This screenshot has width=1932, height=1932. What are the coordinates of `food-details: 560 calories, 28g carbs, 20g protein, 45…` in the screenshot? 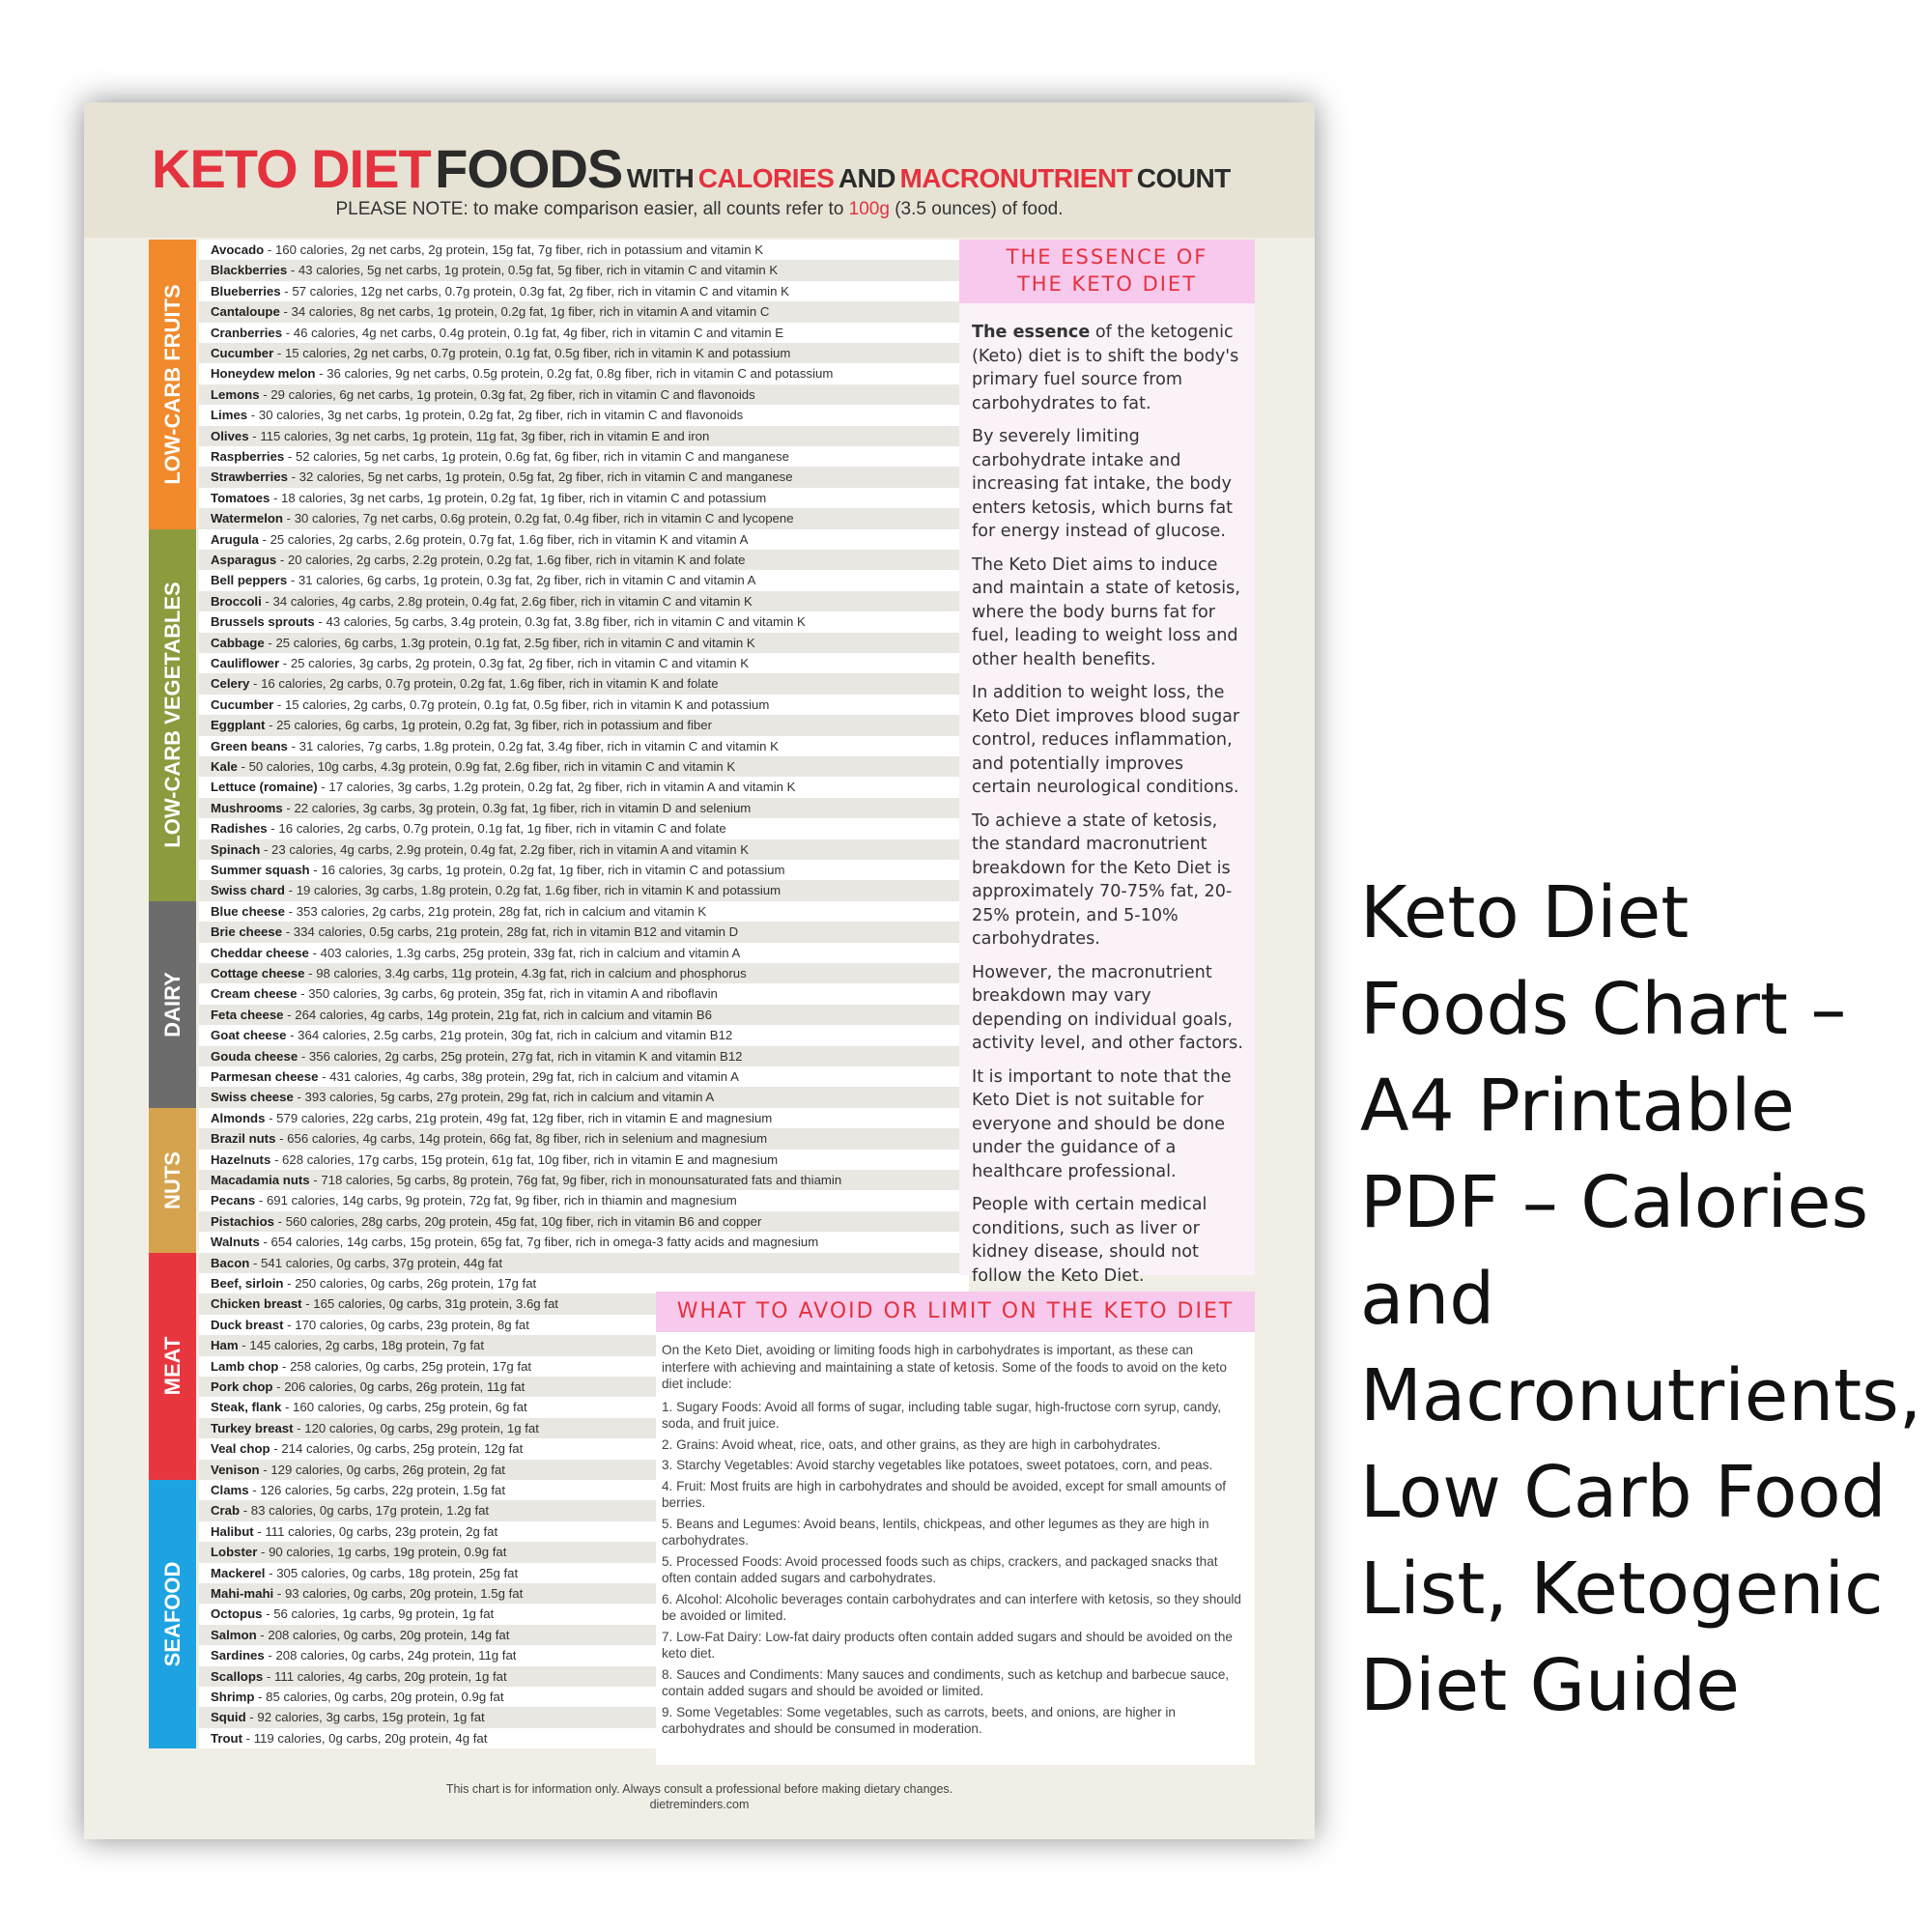 It's located at (523, 1221).